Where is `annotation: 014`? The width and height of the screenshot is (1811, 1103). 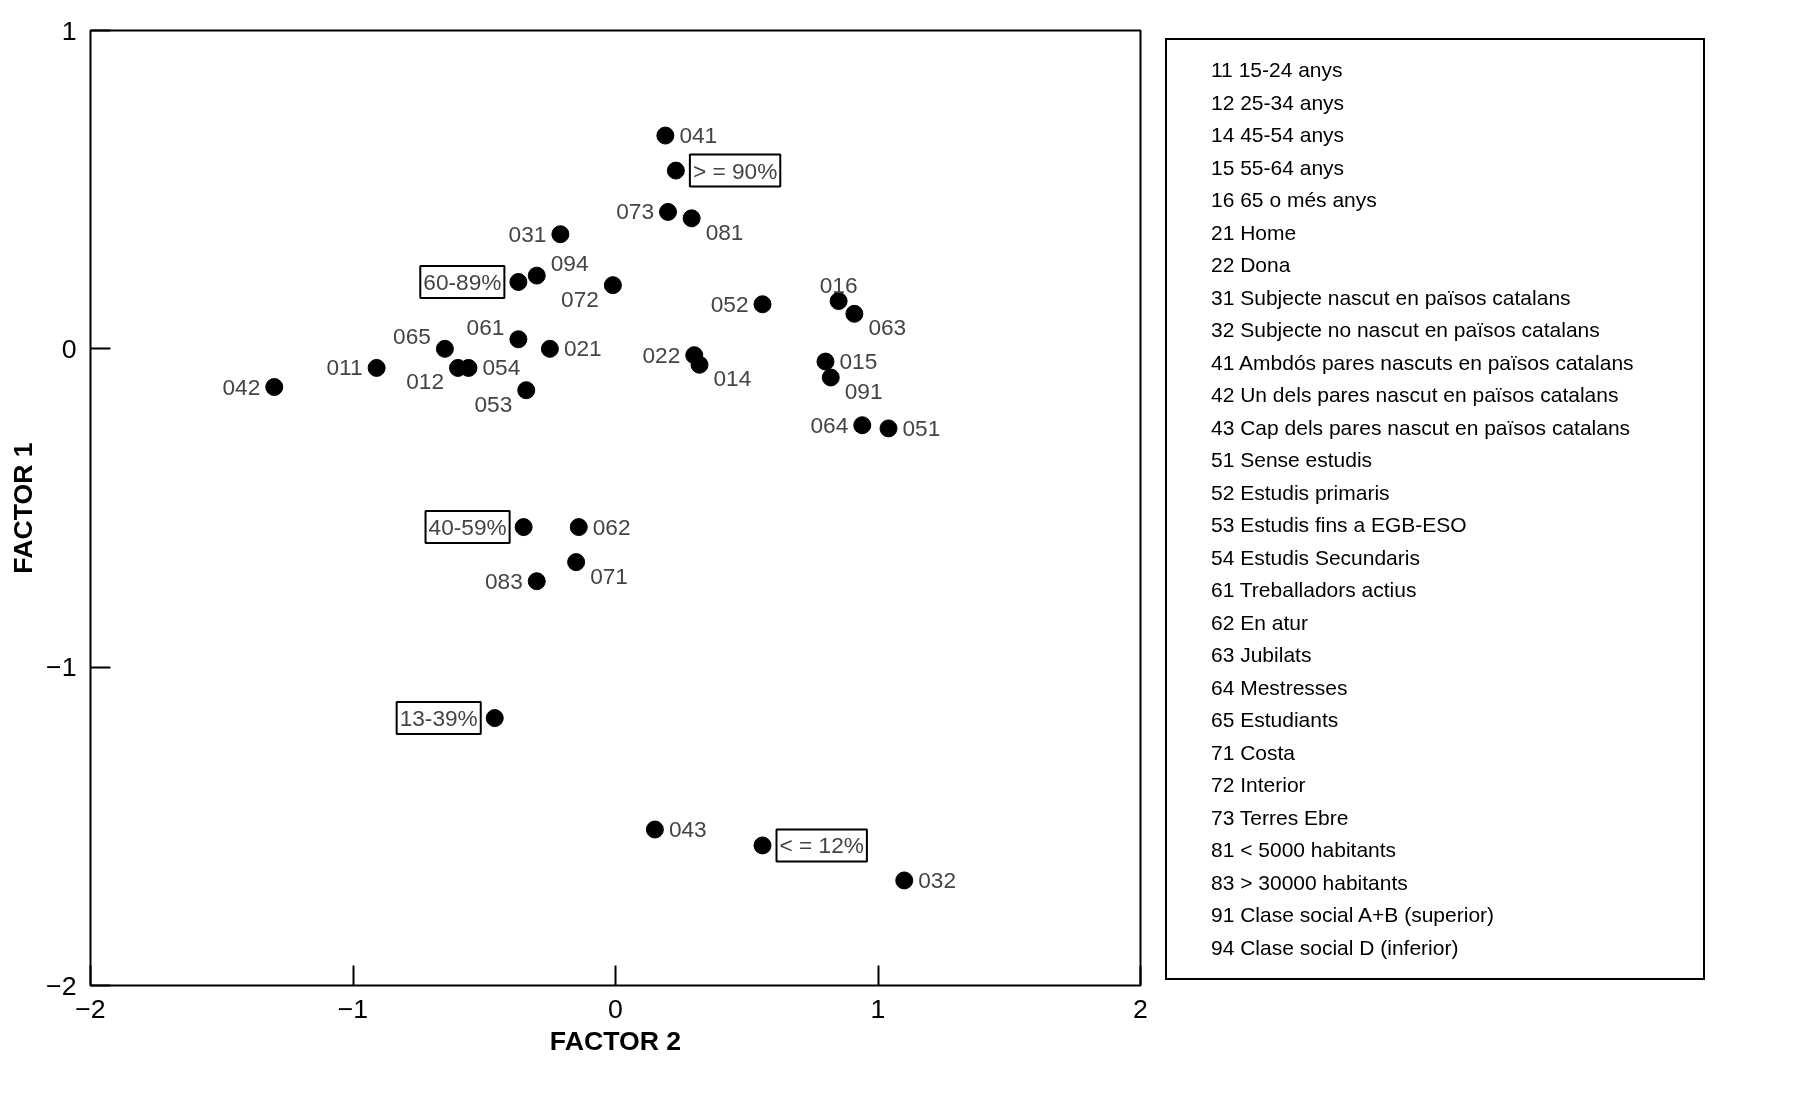 annotation: 014 is located at coordinates (732, 378).